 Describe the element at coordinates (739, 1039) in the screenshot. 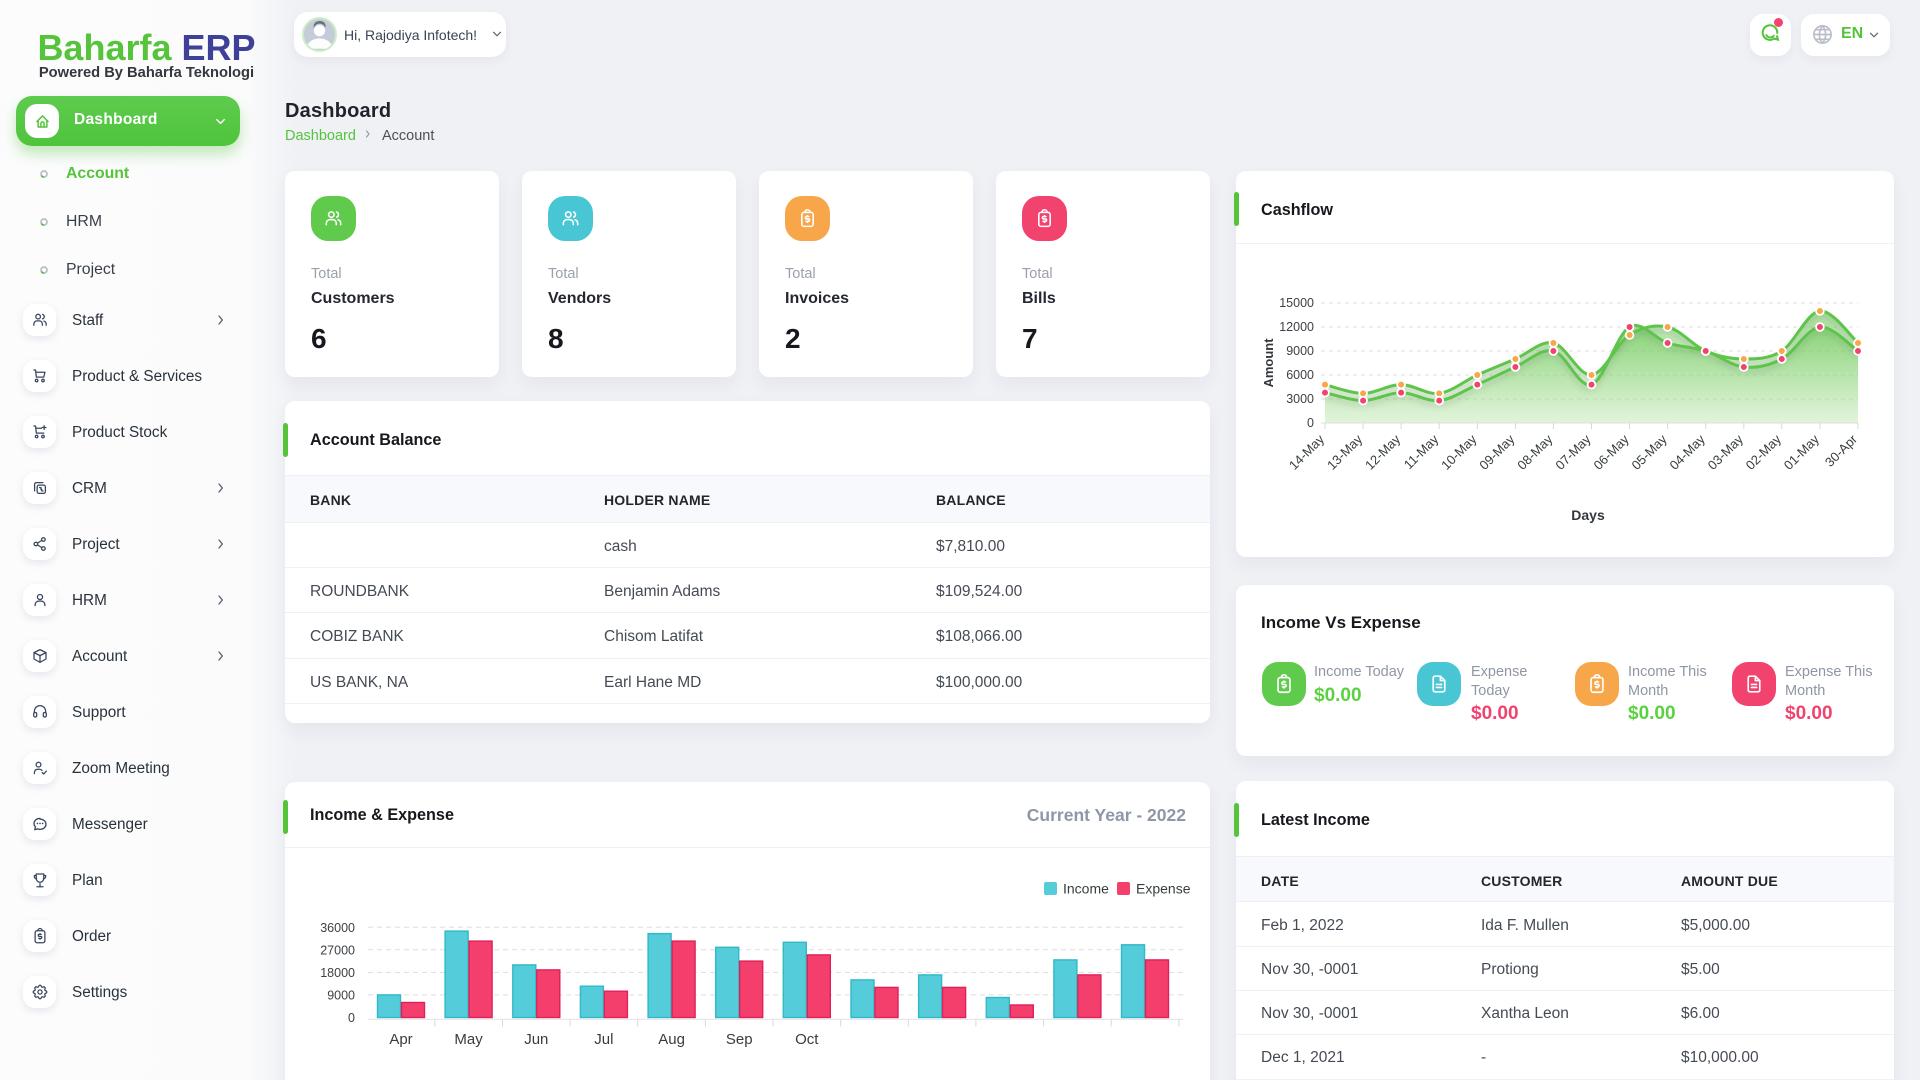

I see `svg-text: Sep` at that location.